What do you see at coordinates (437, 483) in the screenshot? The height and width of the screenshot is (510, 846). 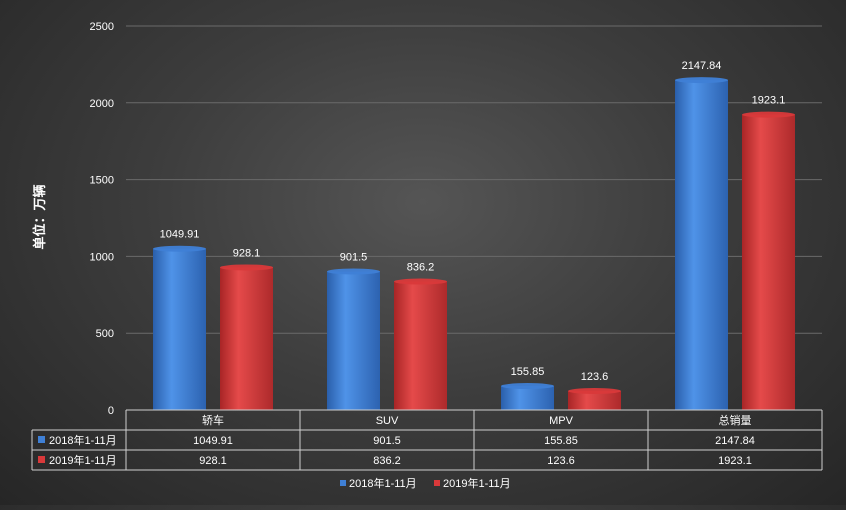 I see `legend-key-s1` at bounding box center [437, 483].